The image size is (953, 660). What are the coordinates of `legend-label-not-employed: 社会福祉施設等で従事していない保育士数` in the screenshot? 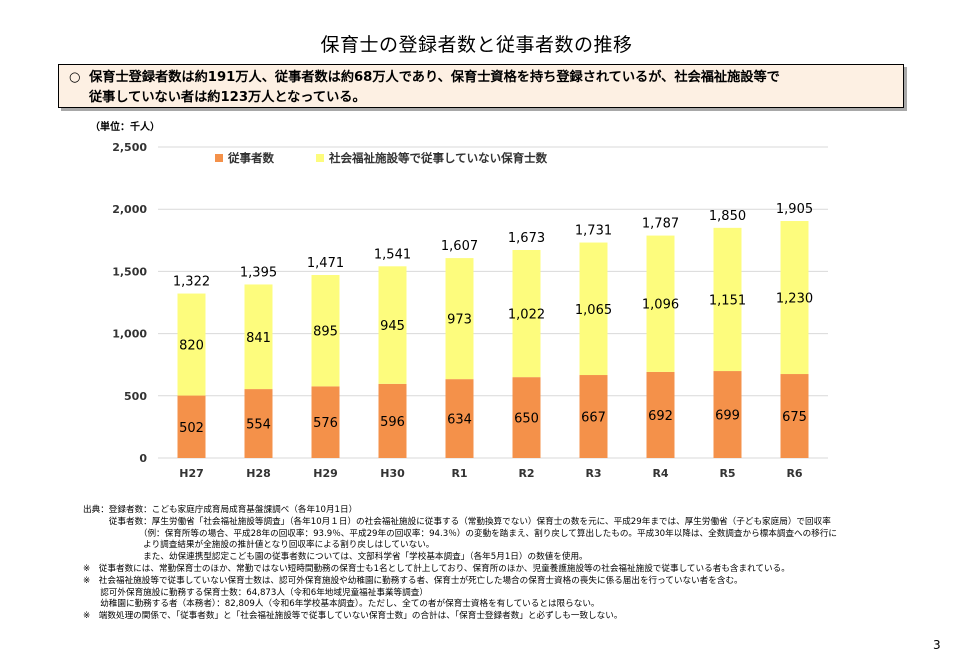 It's located at (438, 158).